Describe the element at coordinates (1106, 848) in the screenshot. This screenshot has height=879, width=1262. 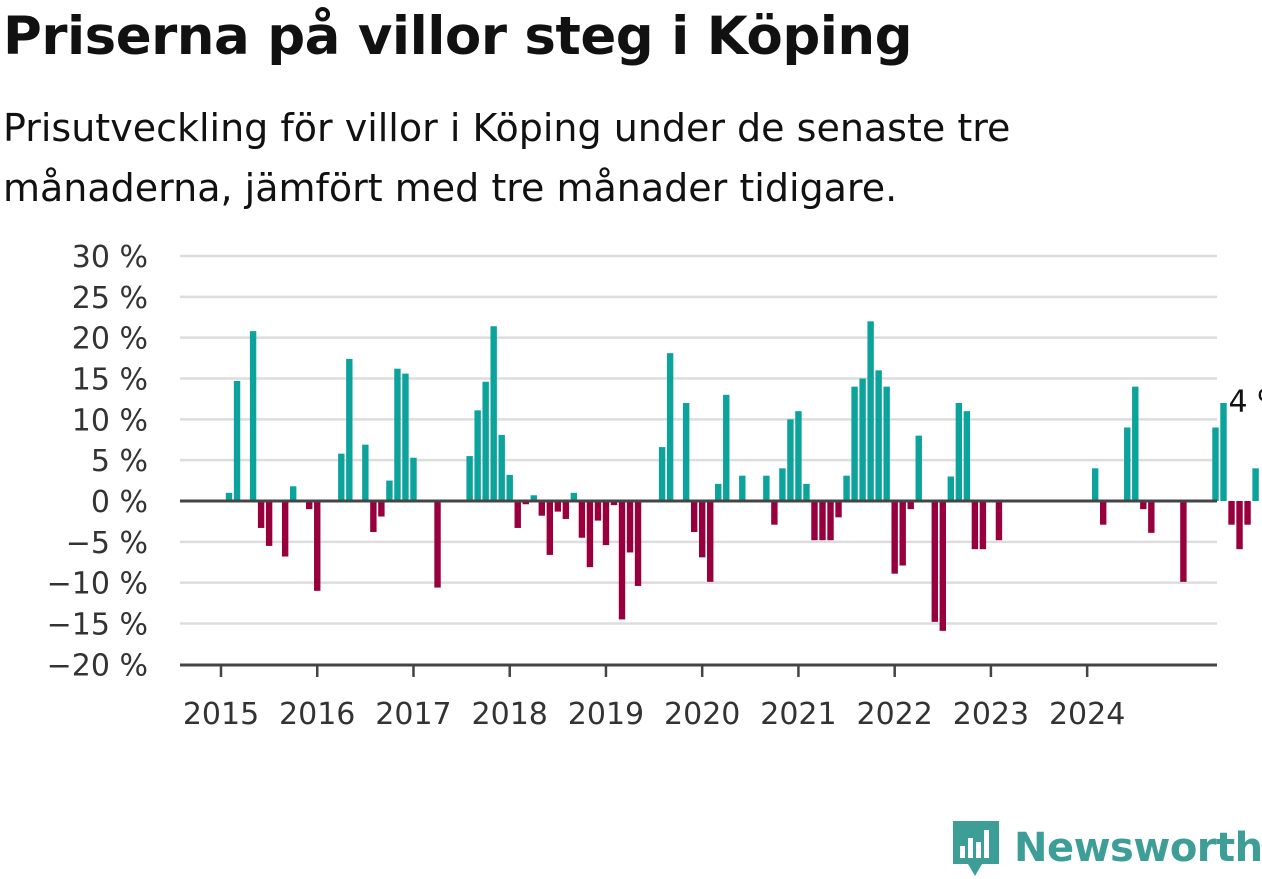
I see `newsworthy-logo: Newsworthy` at that location.